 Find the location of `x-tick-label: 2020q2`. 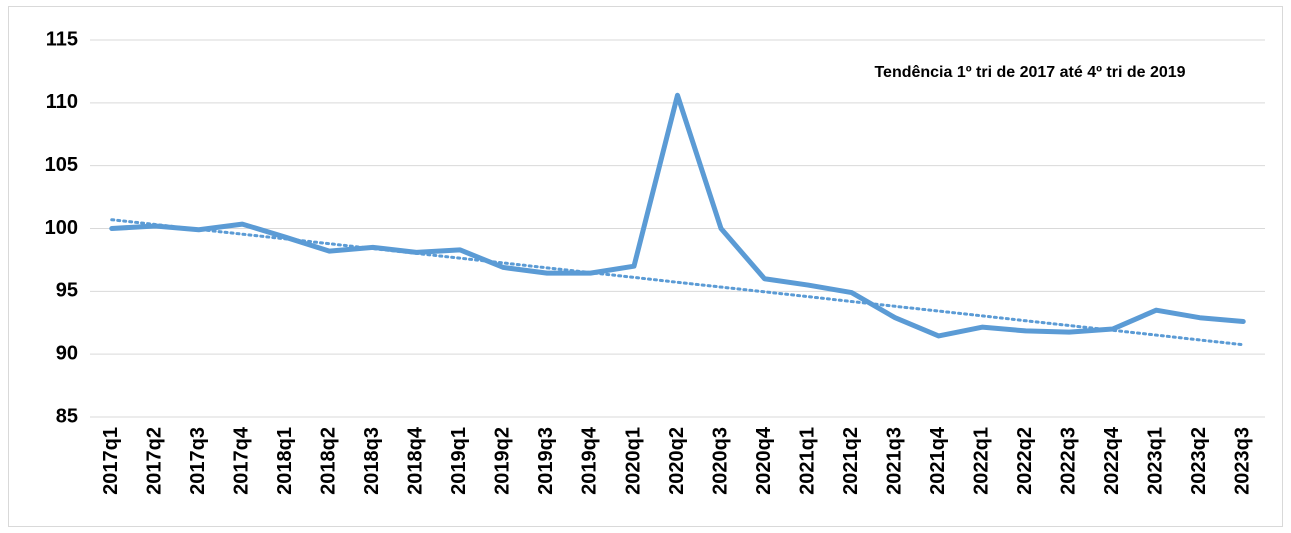

x-tick-label: 2020q2 is located at coordinates (677, 461).